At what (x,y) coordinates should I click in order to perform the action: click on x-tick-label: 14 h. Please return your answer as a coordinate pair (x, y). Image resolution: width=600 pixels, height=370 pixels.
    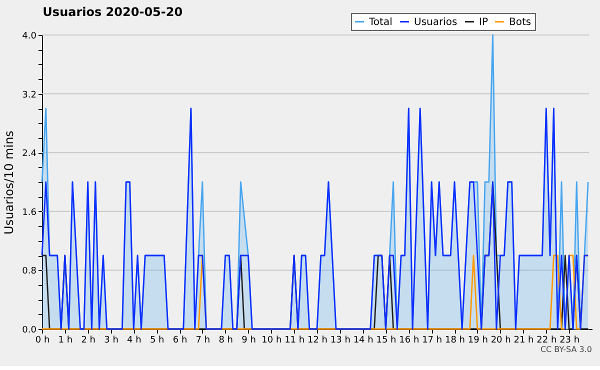
    Looking at the image, I should click on (363, 341).